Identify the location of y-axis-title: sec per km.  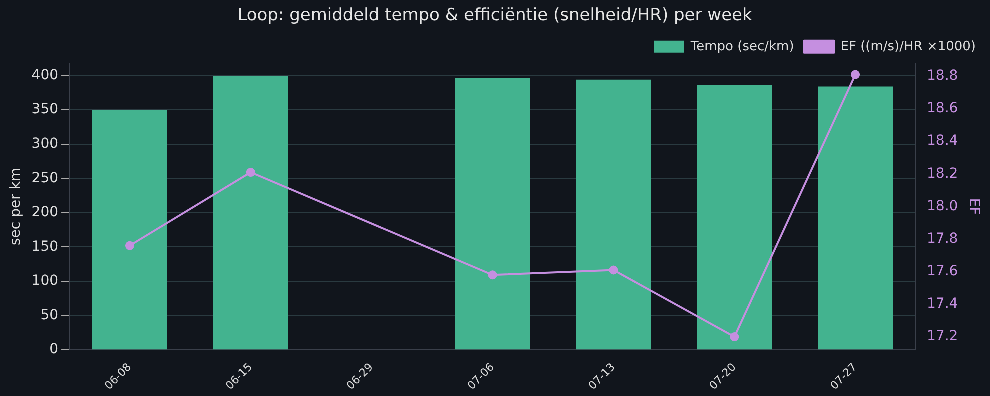
(16, 207).